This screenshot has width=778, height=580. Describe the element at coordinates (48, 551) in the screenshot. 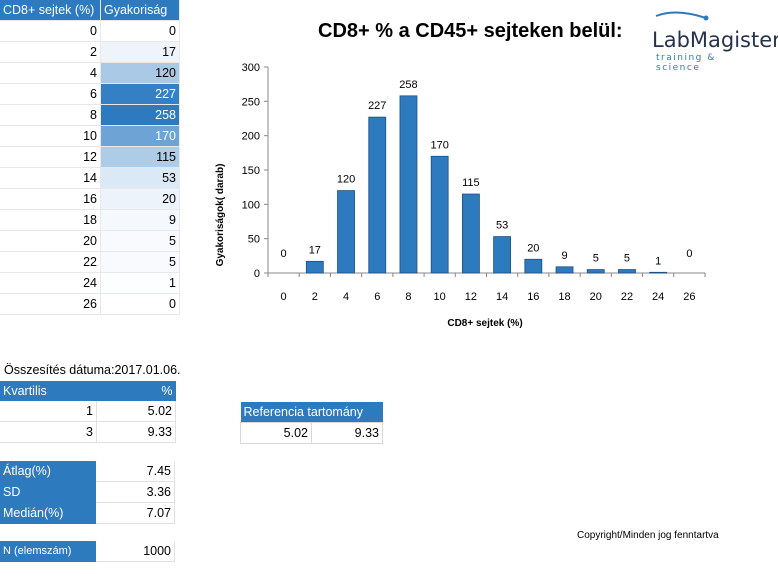

I see `n-label: N (elemszám)` at that location.